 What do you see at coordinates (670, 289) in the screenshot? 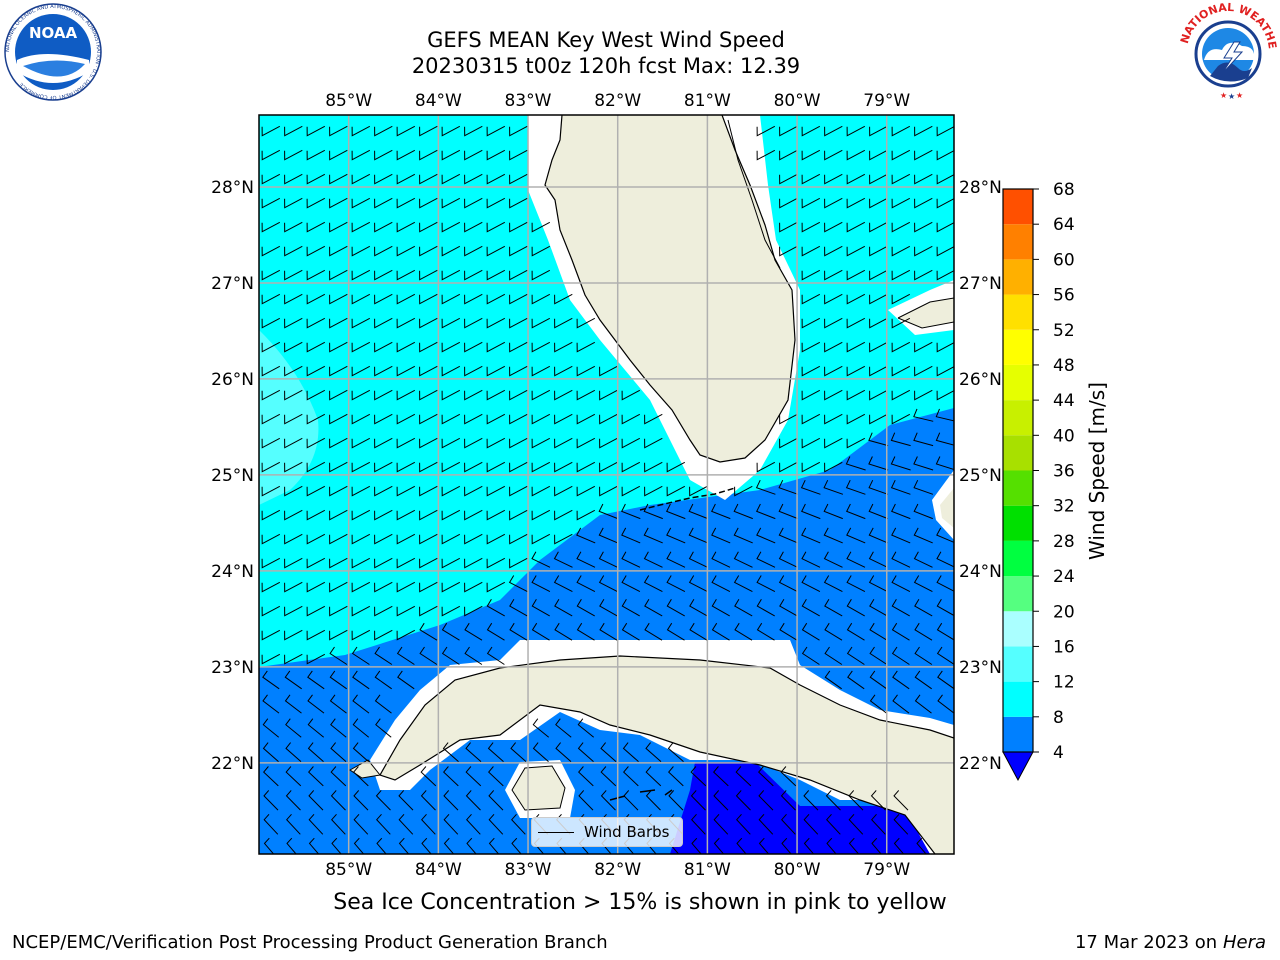
I see `florida-coastline` at bounding box center [670, 289].